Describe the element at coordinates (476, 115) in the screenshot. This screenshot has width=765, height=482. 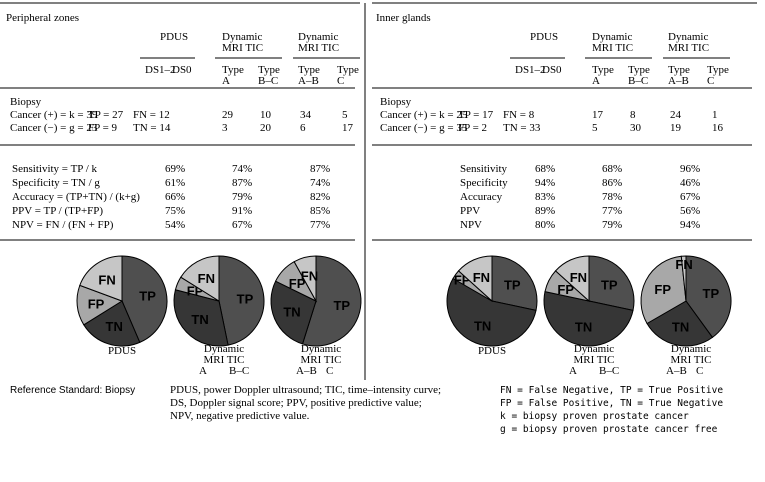
I see `cell: TP = 17` at that location.